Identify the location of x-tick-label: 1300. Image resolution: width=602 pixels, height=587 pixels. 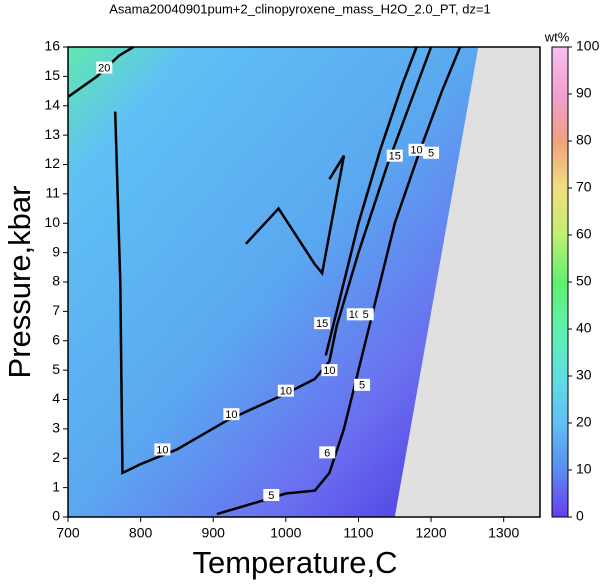
(503, 533).